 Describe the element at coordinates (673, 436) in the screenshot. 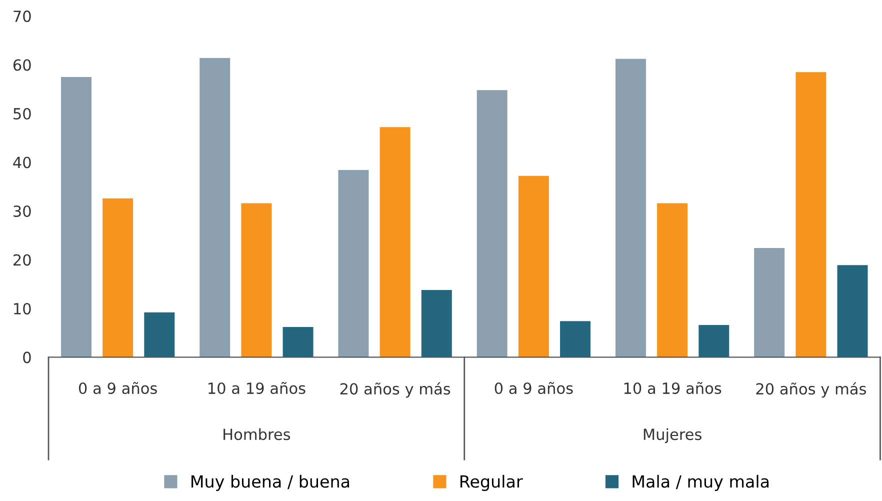

I see `text: Mujeres` at that location.